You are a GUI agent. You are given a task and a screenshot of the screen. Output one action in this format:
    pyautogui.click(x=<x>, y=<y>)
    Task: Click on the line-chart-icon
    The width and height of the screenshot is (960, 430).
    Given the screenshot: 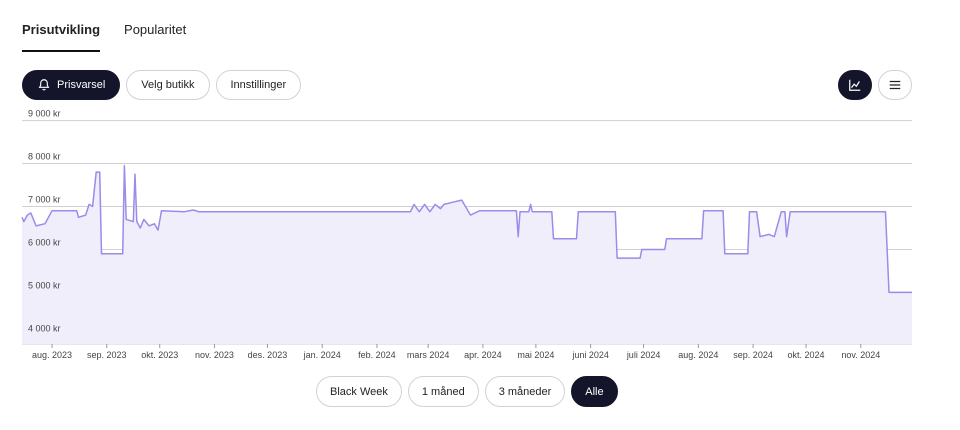 What is the action you would take?
    pyautogui.click(x=855, y=85)
    